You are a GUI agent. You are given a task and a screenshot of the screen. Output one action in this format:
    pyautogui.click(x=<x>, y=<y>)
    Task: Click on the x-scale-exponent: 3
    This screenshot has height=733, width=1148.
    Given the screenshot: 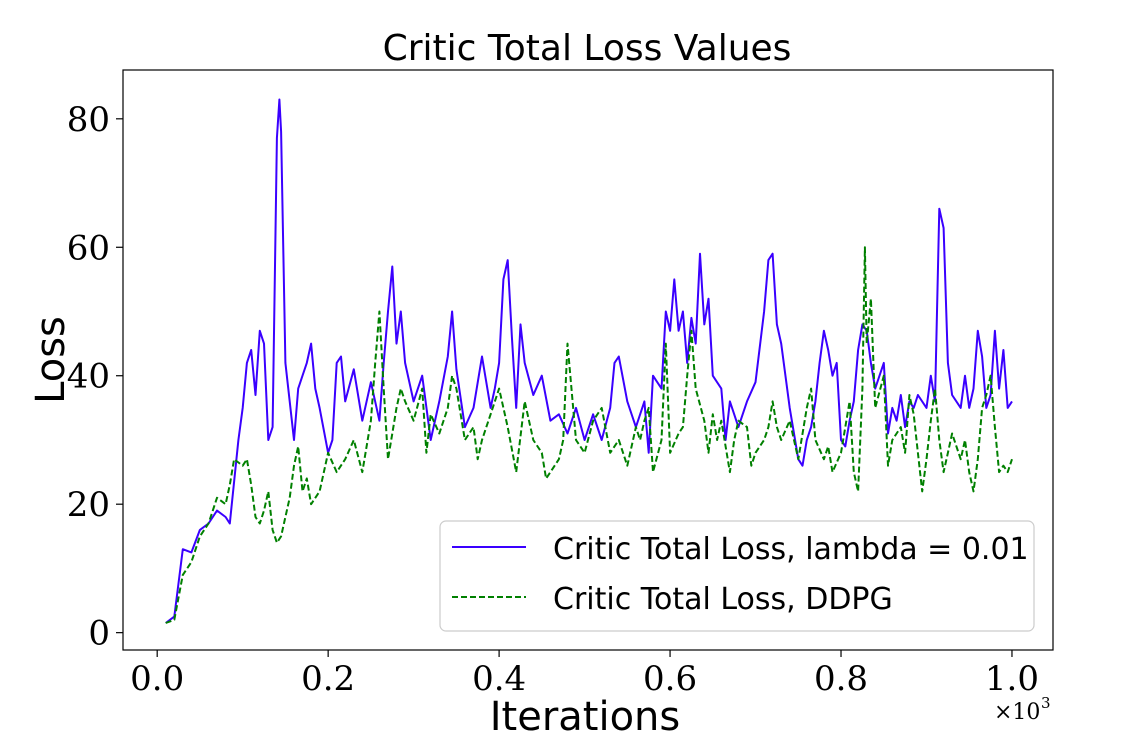 What is the action you would take?
    pyautogui.click(x=1046, y=703)
    